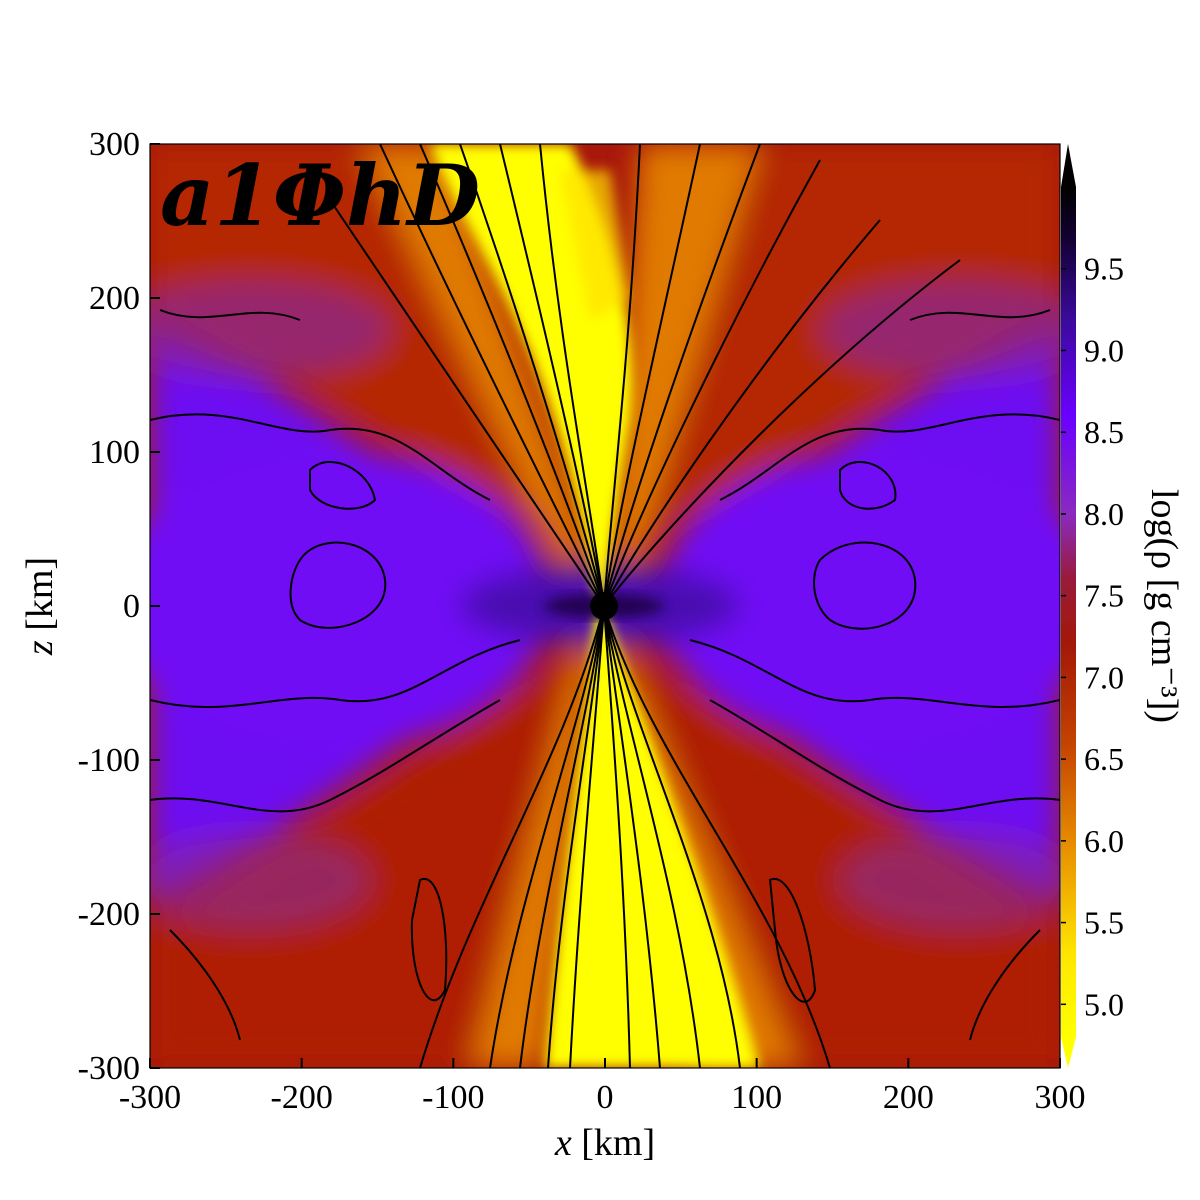 The height and width of the screenshot is (1200, 1200). What do you see at coordinates (1104, 514) in the screenshot?
I see `colorbar-tick-label: 8.0` at bounding box center [1104, 514].